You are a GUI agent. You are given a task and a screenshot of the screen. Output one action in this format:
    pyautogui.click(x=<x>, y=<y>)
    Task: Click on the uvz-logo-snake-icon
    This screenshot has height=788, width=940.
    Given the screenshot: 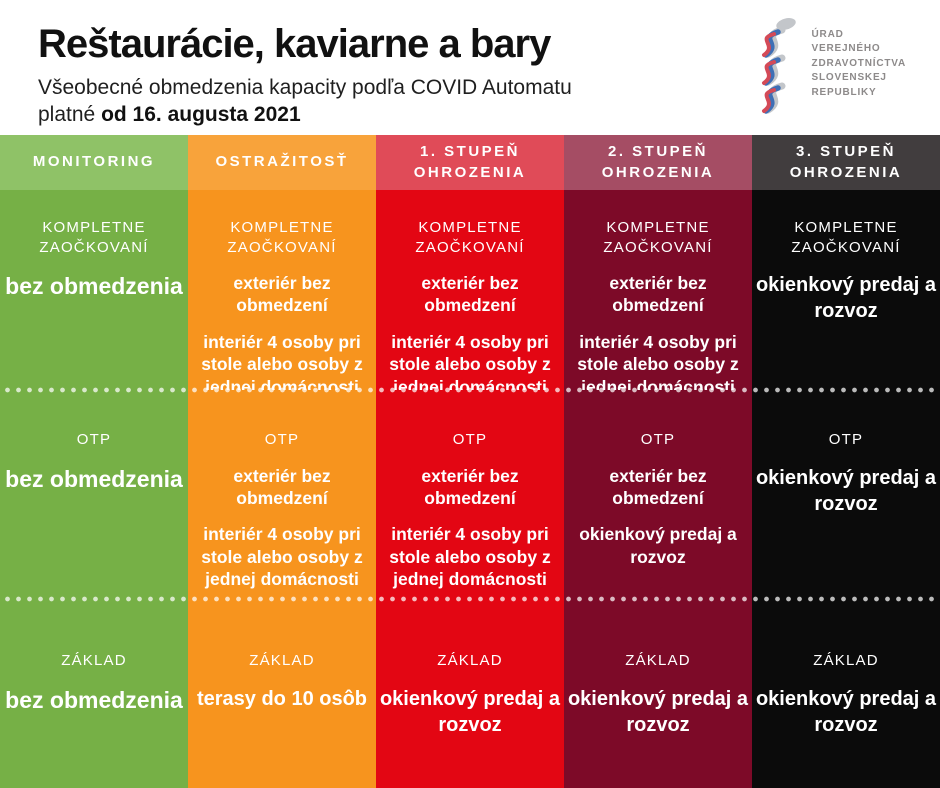 What is the action you would take?
    pyautogui.click(x=778, y=66)
    